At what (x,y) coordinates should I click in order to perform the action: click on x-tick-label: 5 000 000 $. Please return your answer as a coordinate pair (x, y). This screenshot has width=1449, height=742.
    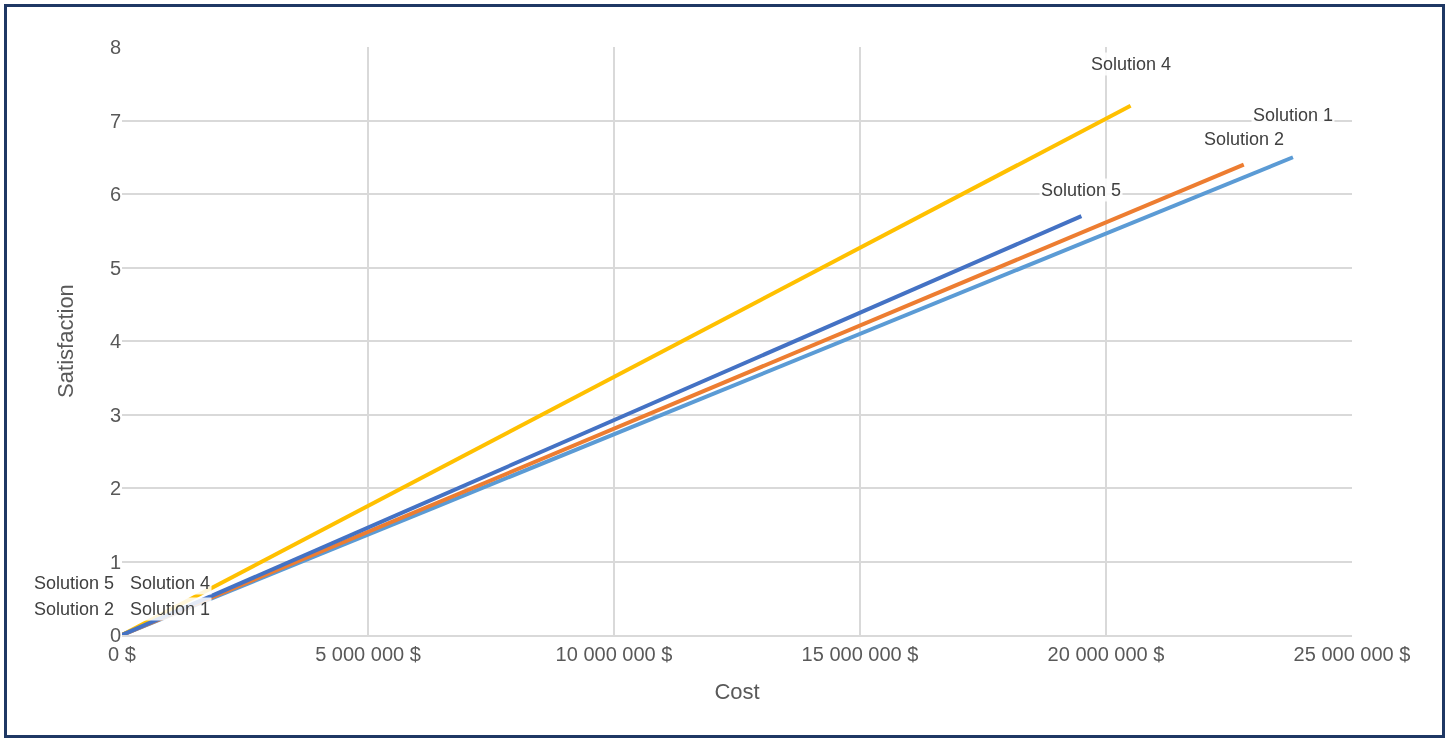
    Looking at the image, I should click on (368, 654).